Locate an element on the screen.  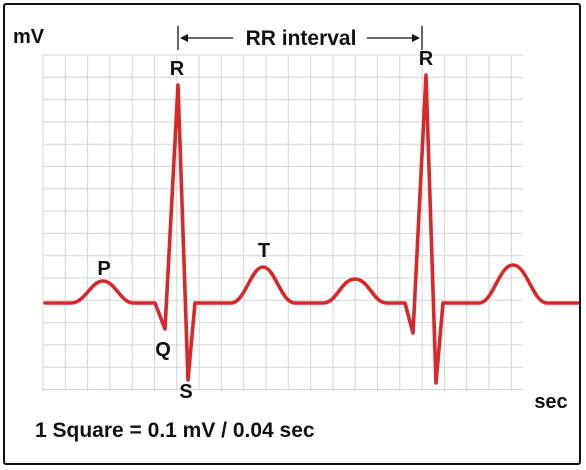
rr-interval-label: RR interval is located at coordinates (301, 38).